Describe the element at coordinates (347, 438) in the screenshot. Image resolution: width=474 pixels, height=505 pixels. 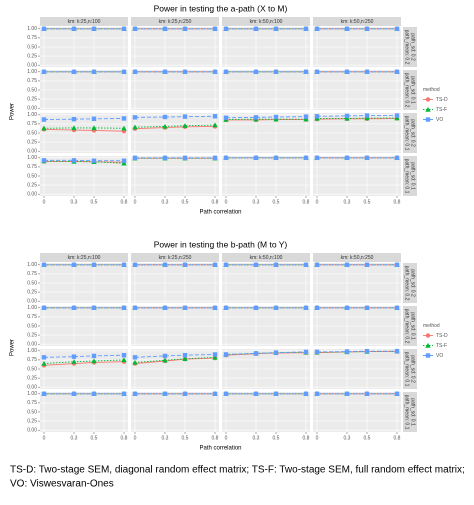
I see `x-tick-label: 0.3` at that location.